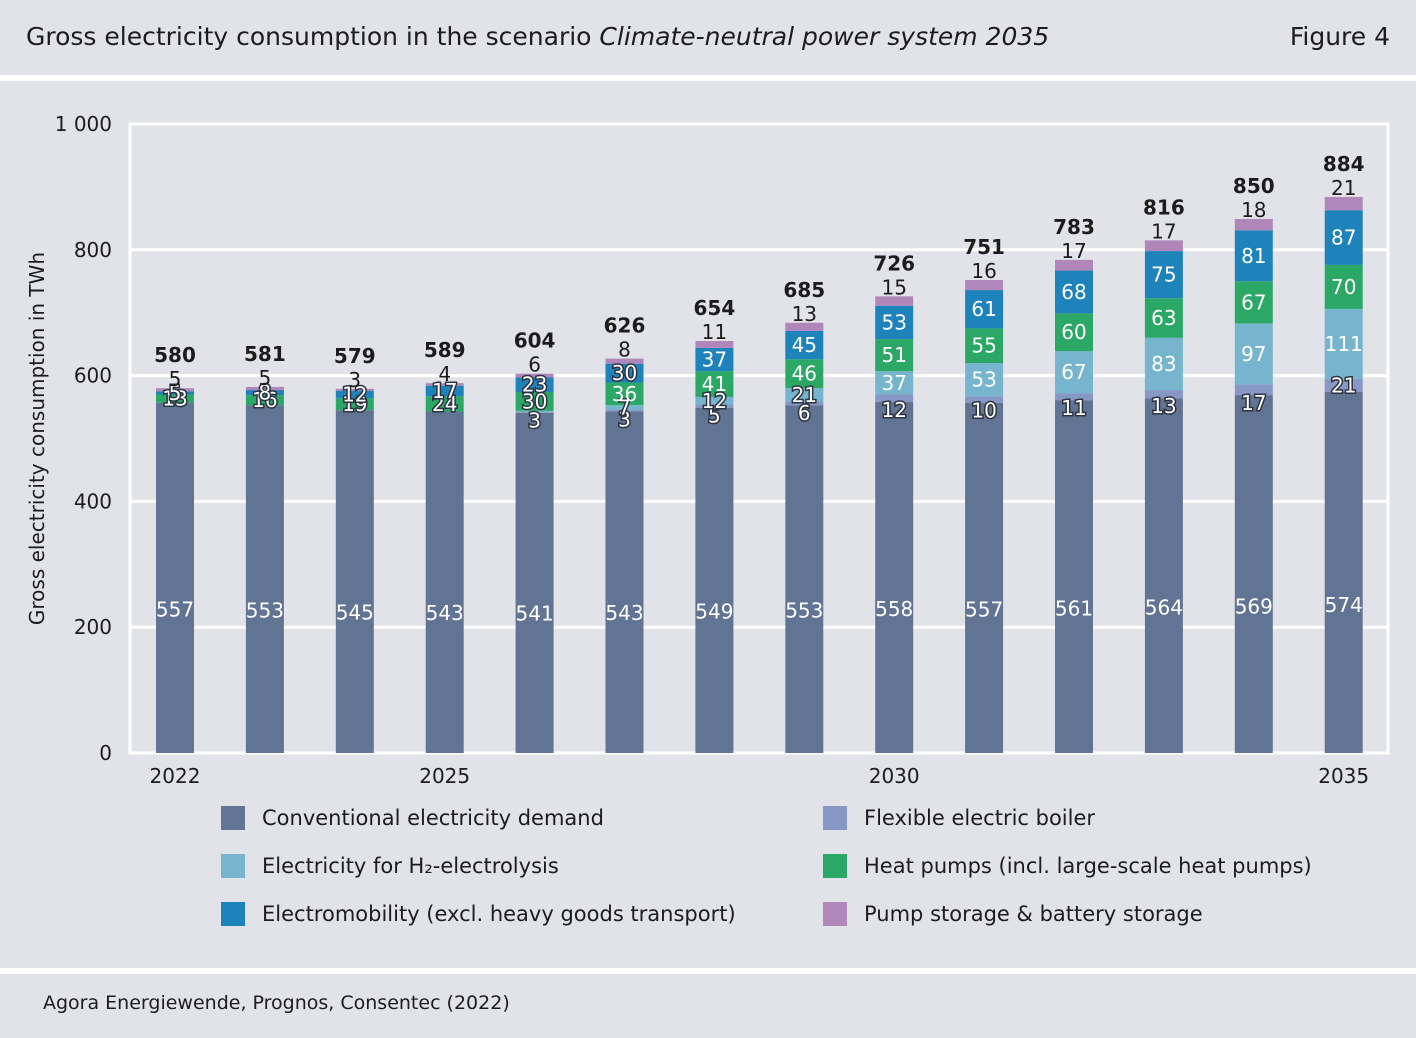 The image size is (1416, 1038). I want to click on total-label: 579, so click(355, 356).